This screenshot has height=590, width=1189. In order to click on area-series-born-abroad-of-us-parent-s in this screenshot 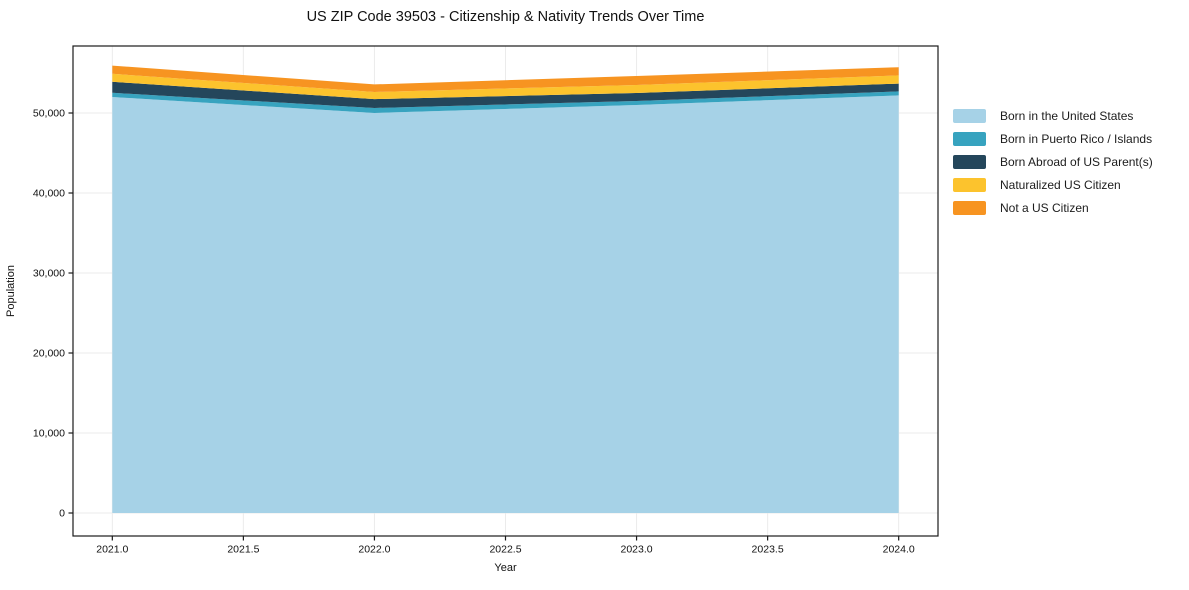, I will do `click(505, 94)`.